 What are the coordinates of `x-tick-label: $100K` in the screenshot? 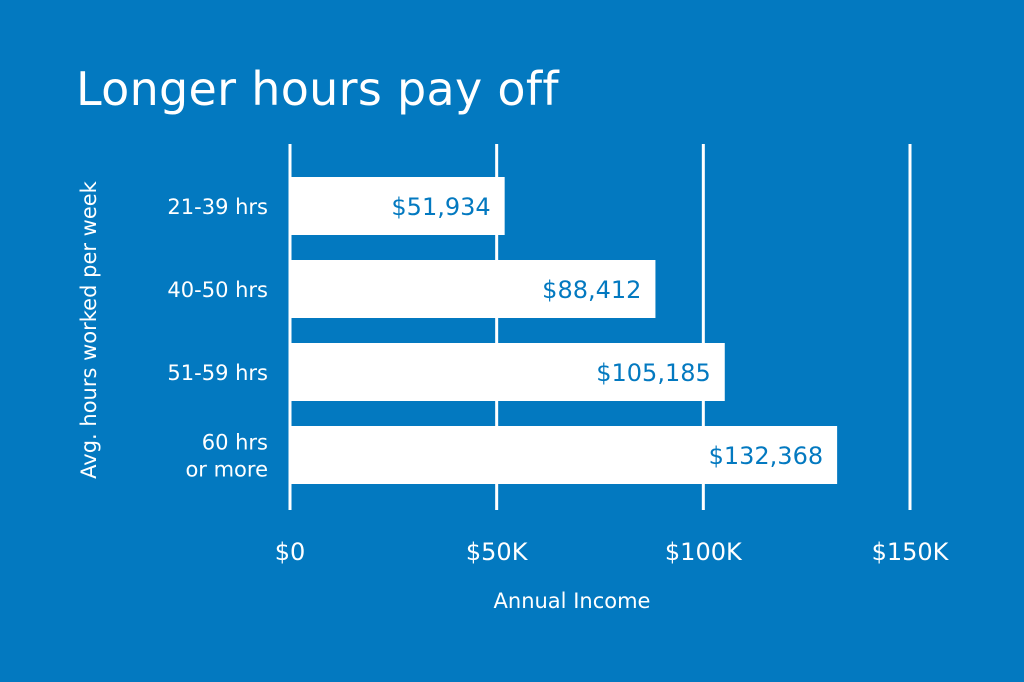 It's located at (704, 552).